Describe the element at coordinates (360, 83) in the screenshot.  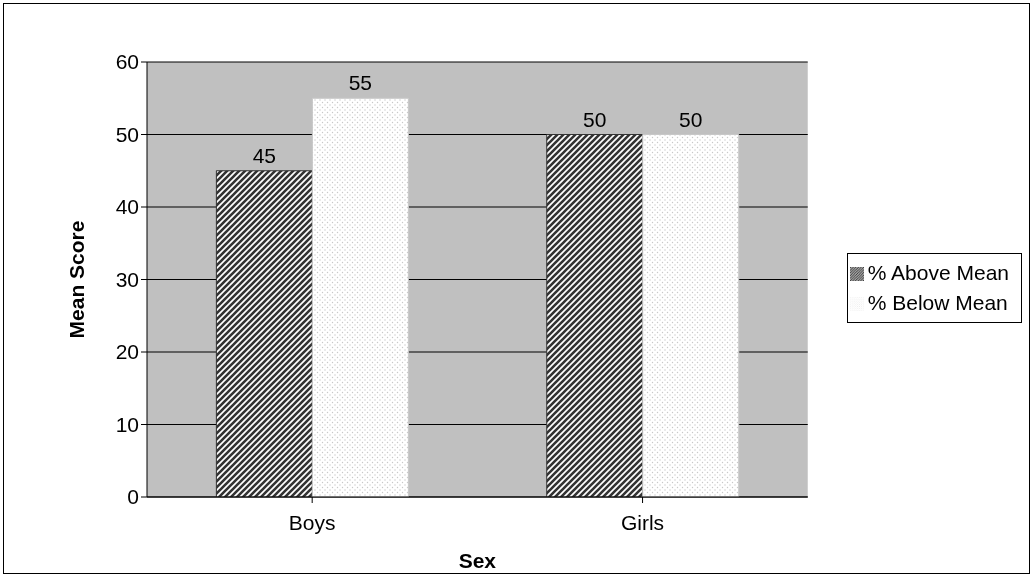
I see `data-label: 55` at that location.